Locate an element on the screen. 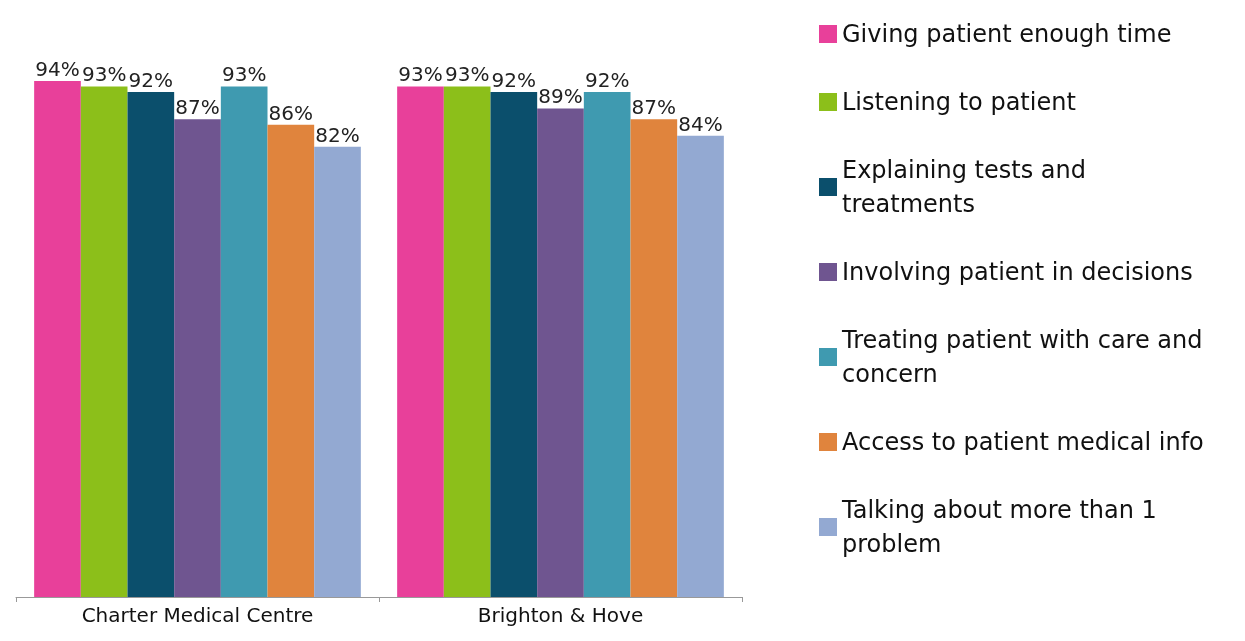  x-tick-label: Brighton & Hove is located at coordinates (560, 615).